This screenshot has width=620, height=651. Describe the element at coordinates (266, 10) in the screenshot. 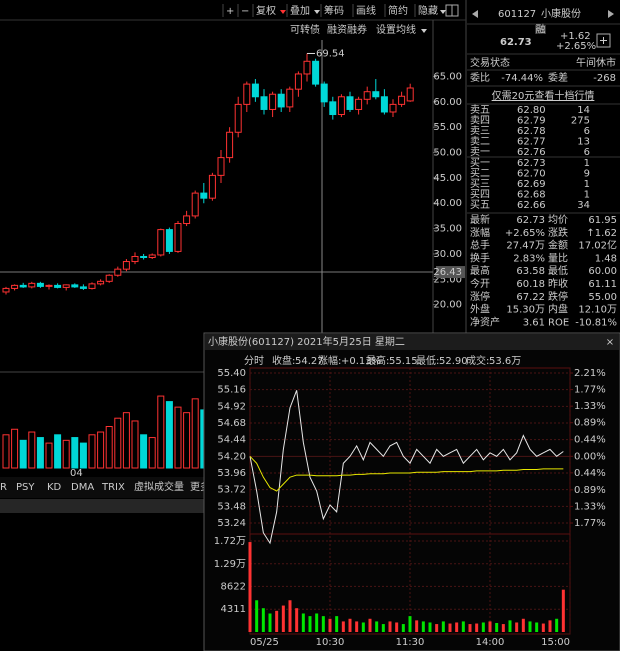

I see `toolbar-button: 复权` at that location.